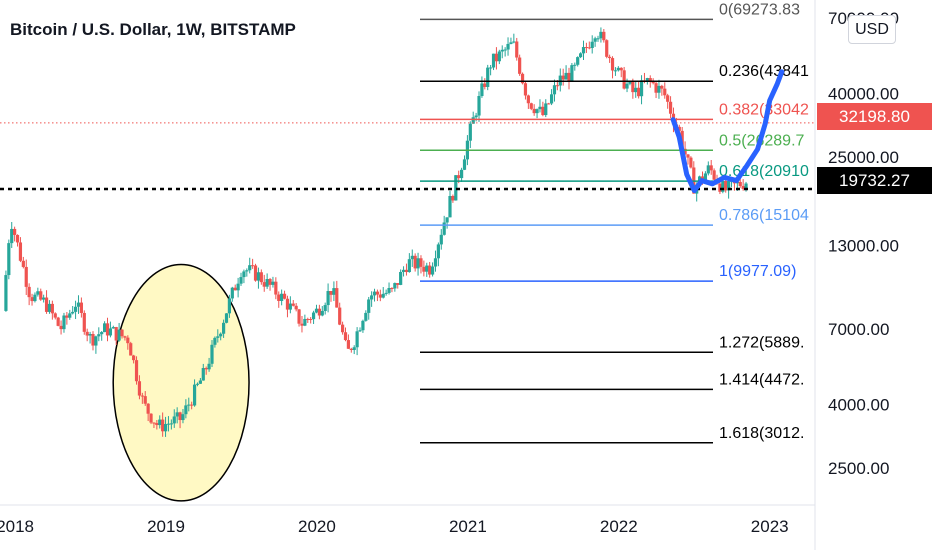  I want to click on x-tick-label: 2019, so click(166, 526).